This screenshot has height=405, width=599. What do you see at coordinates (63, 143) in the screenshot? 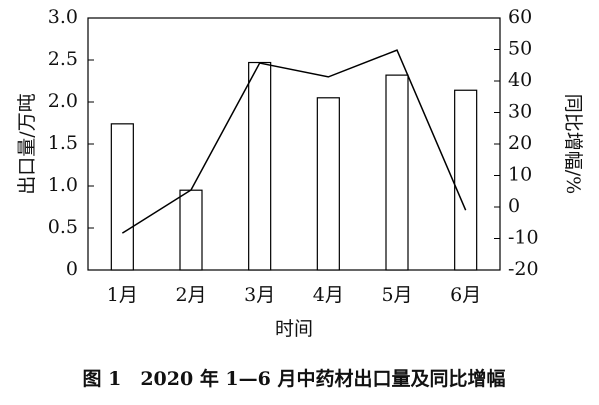
I see `y-tick-label: 1.5` at bounding box center [63, 143].